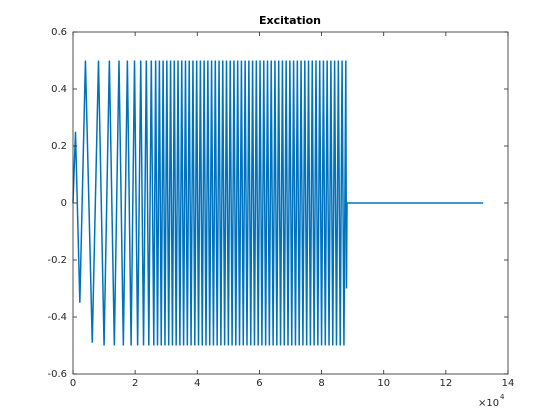 The height and width of the screenshot is (420, 560). Describe the element at coordinates (259, 383) in the screenshot. I see `x-tick-label: 6` at that location.